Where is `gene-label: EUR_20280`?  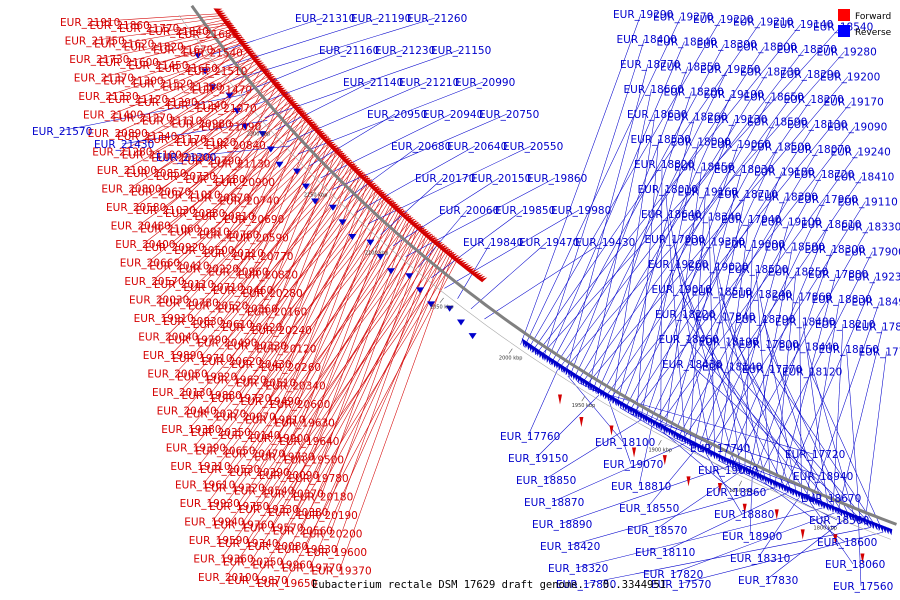
gene-label: EUR_20280 is located at coordinates (272, 294).